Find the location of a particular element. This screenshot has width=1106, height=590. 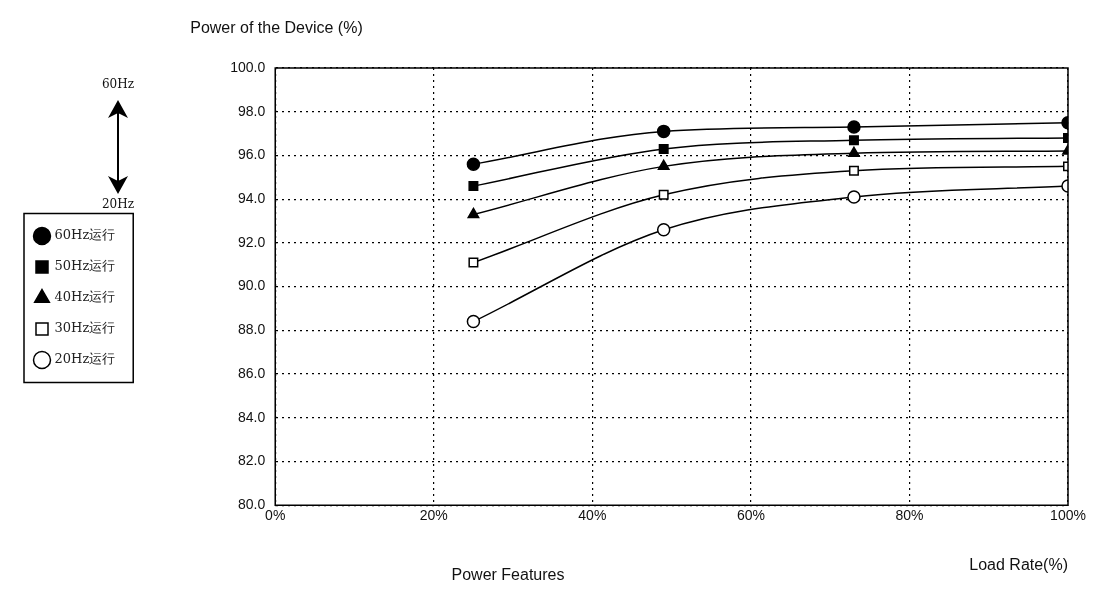

x-tick-label: 100% is located at coordinates (1068, 515).